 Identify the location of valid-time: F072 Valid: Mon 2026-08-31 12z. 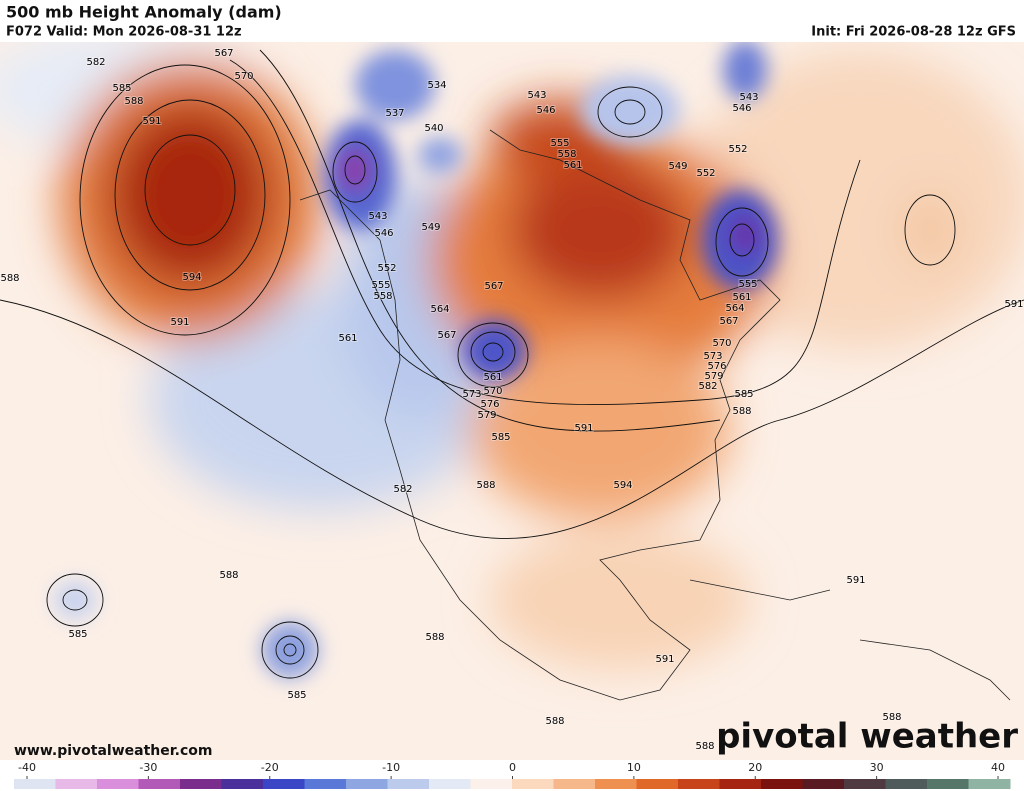
(124, 32).